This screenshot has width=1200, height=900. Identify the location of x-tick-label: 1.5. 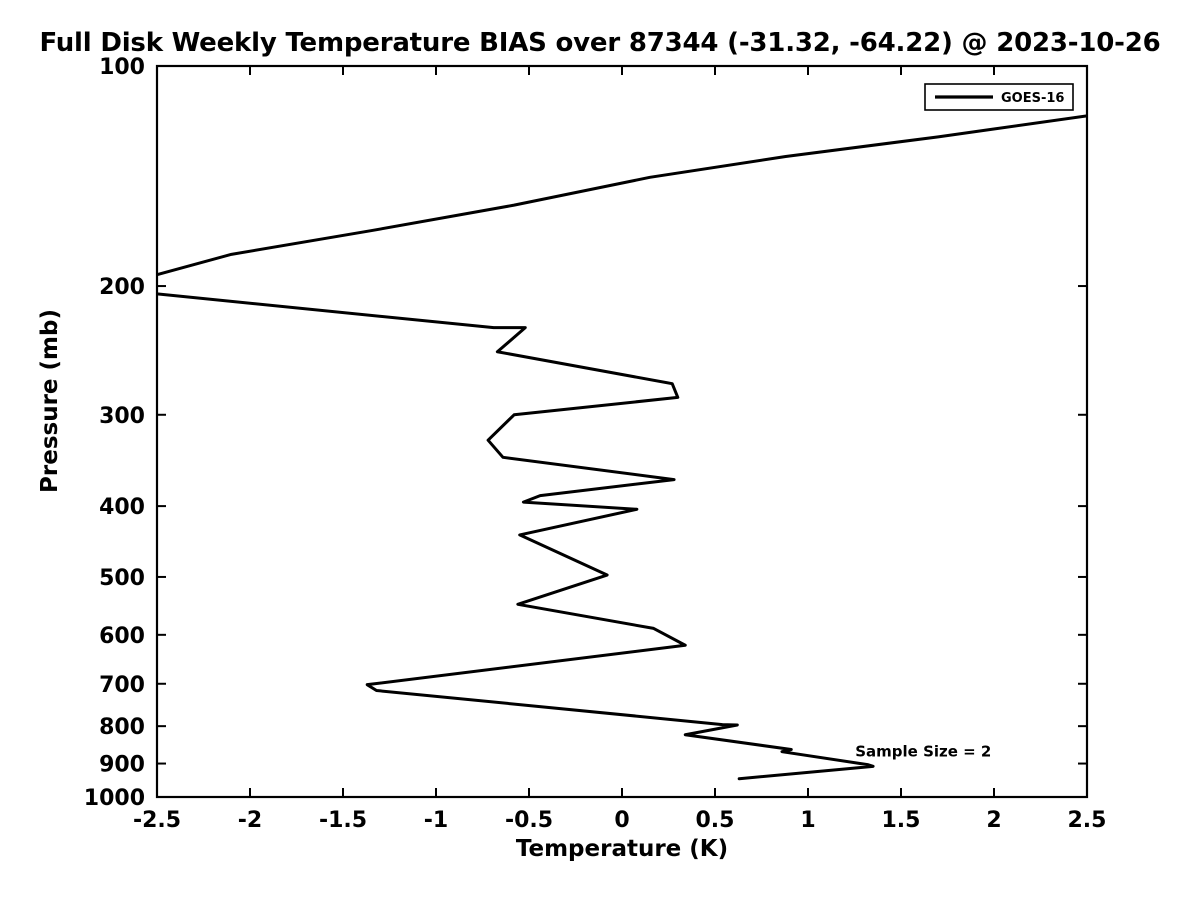
(901, 820).